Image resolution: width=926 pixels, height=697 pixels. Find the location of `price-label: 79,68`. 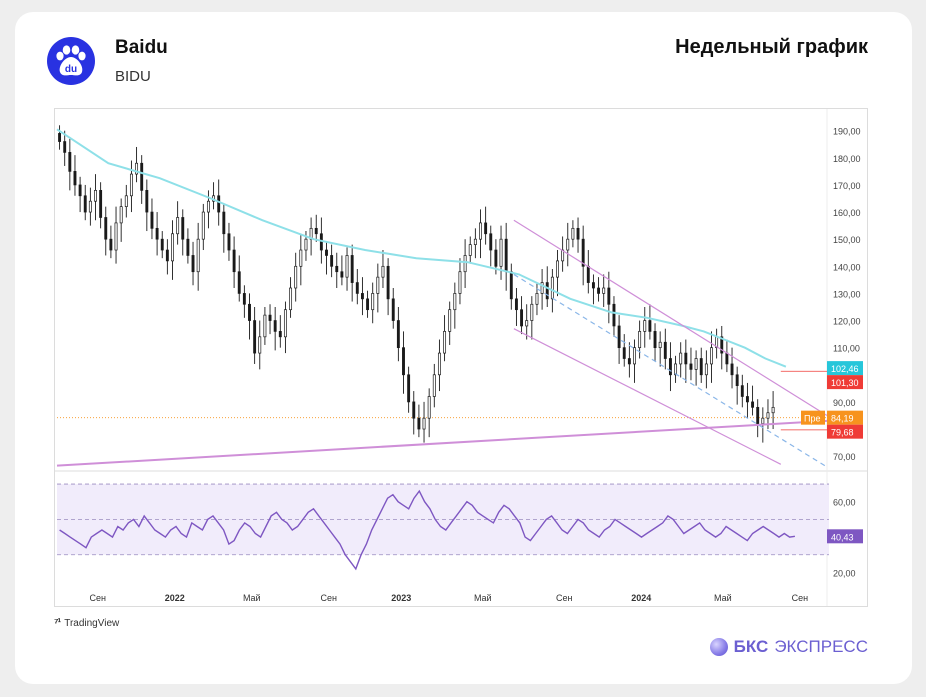

price-label: 79,68 is located at coordinates (842, 433).